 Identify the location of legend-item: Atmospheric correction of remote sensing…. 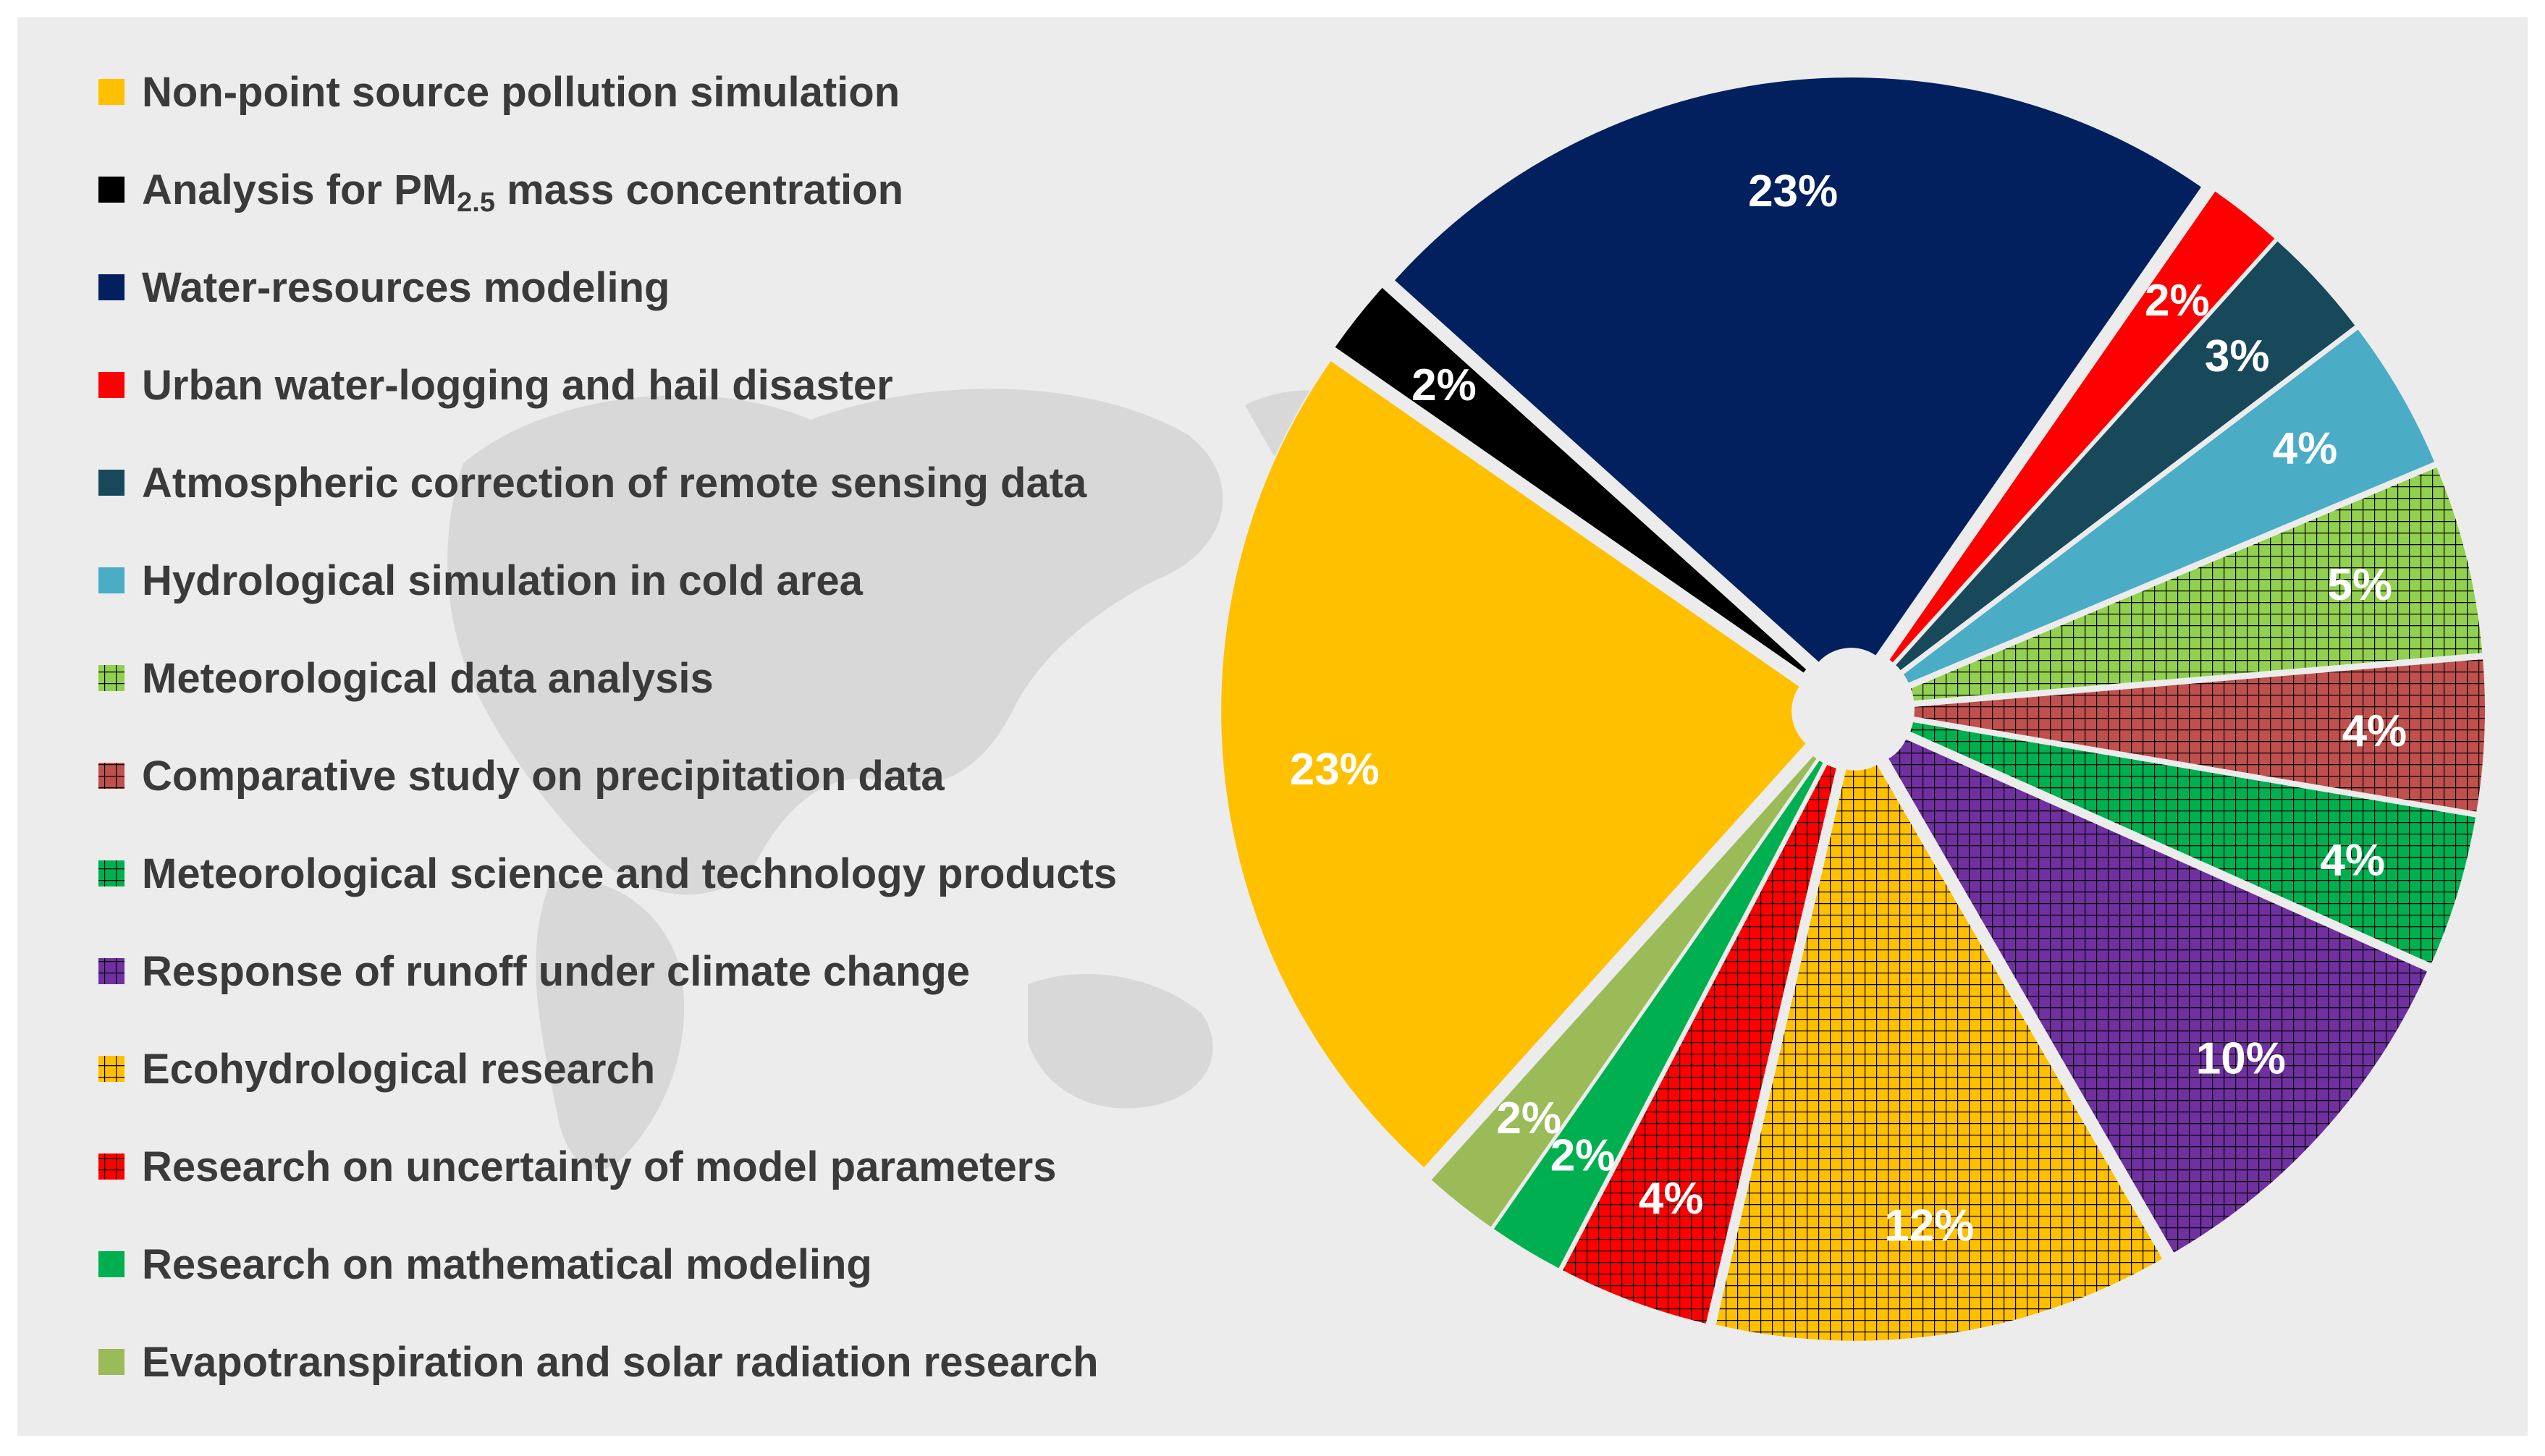
(592, 483).